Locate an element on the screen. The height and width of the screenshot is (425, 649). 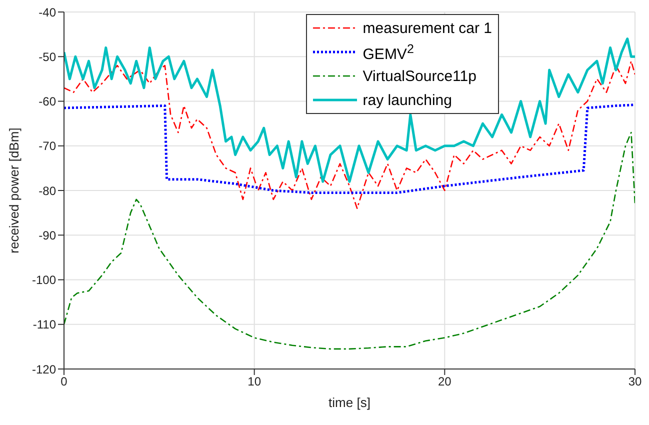
y-tick-label: -120 is located at coordinates (44, 369).